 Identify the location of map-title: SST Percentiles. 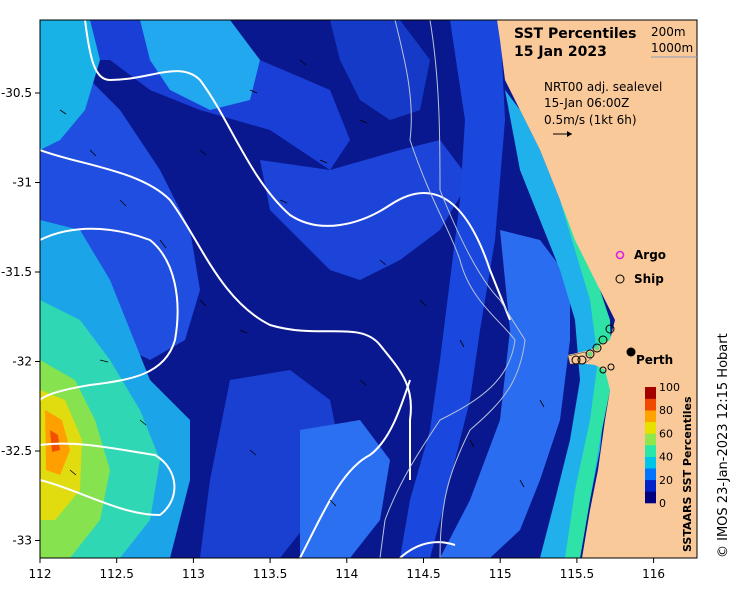
(575, 34).